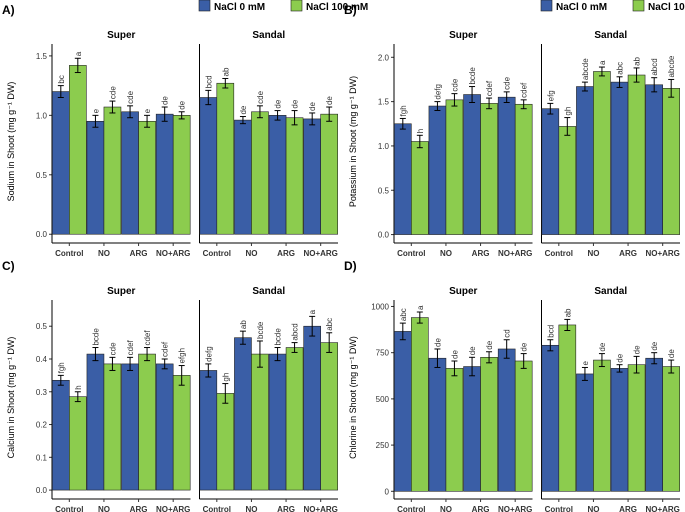 This screenshot has width=685, height=512. I want to click on significance-letter: ab, so click(225, 71).